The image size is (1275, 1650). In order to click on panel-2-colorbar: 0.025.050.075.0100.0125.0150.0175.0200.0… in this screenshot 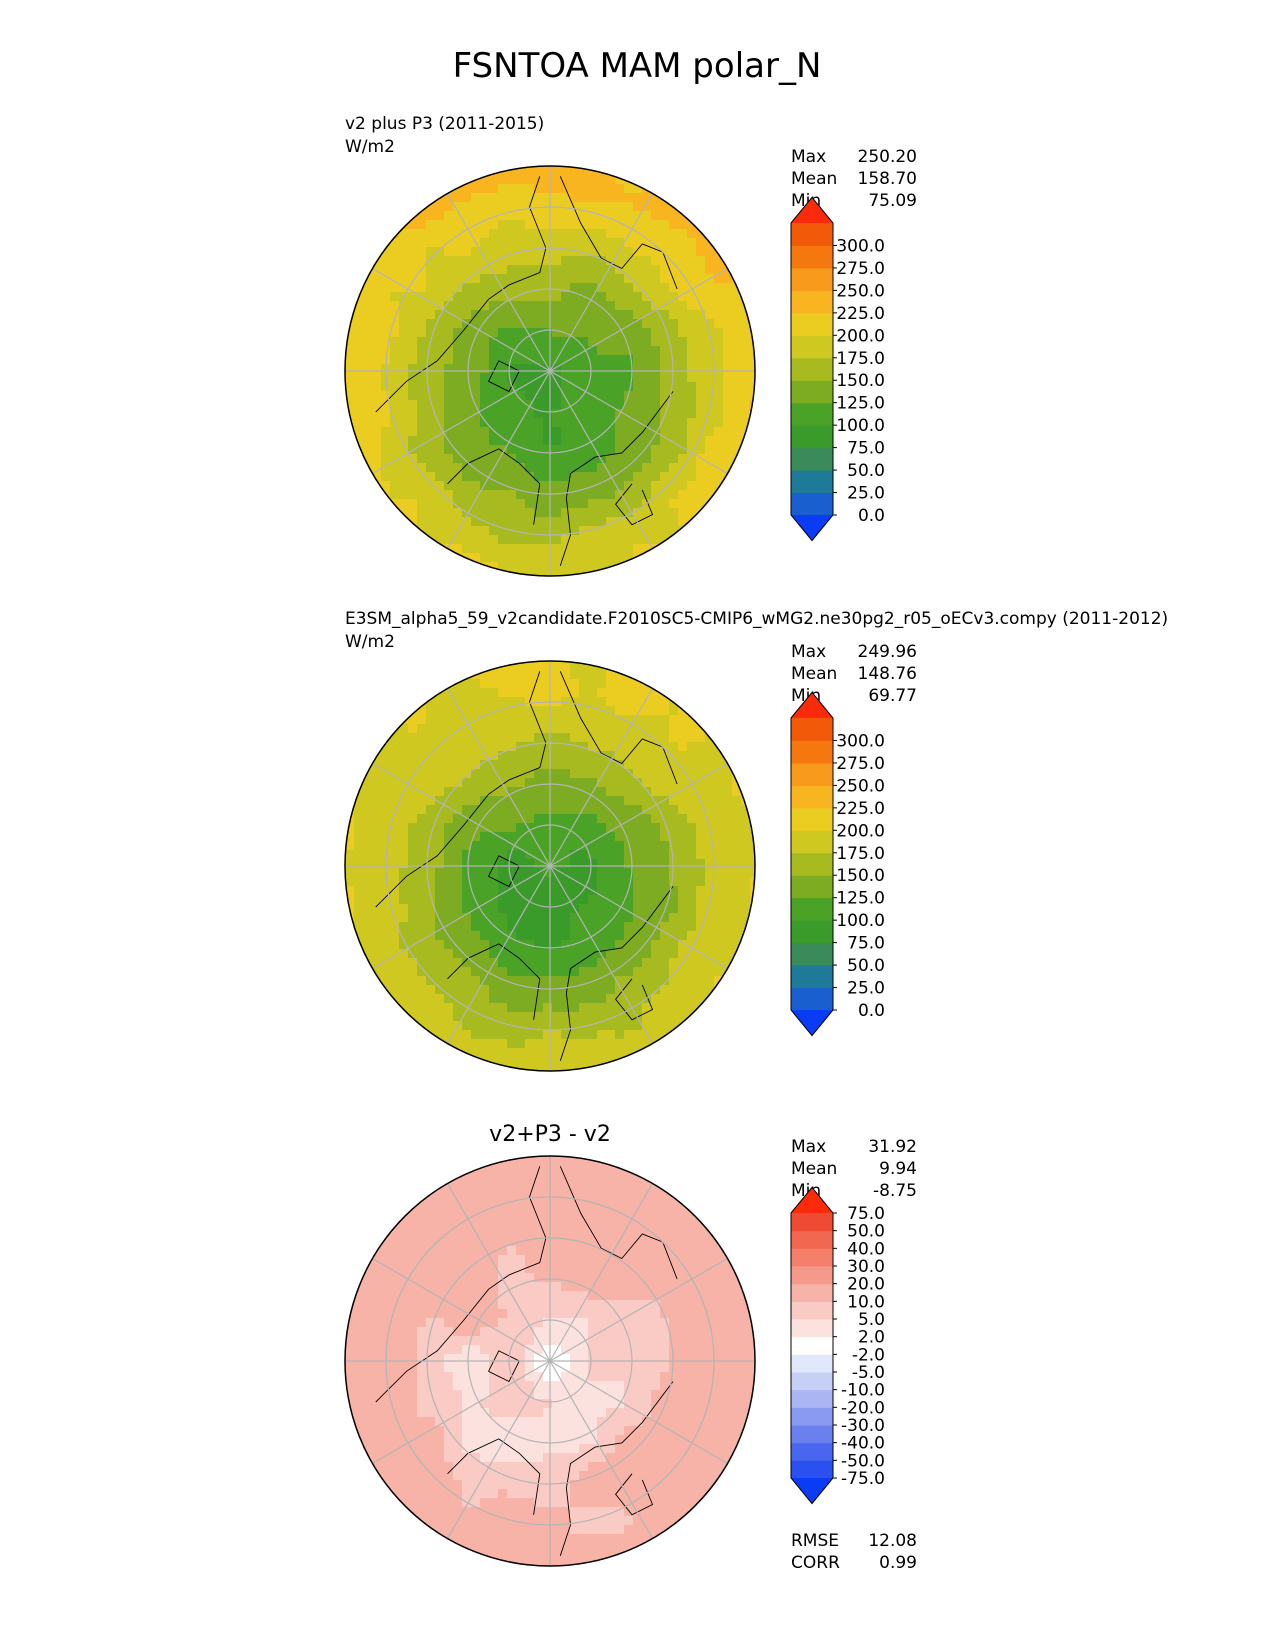, I will do `click(837, 864)`.